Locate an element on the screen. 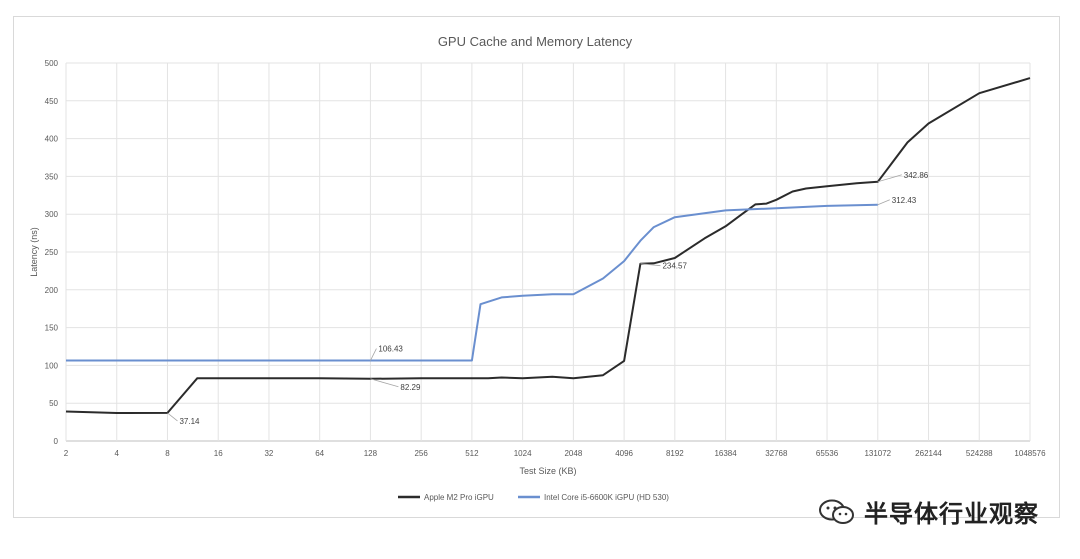 This screenshot has width=1080, height=559. y-tick-label: 350 is located at coordinates (52, 176).